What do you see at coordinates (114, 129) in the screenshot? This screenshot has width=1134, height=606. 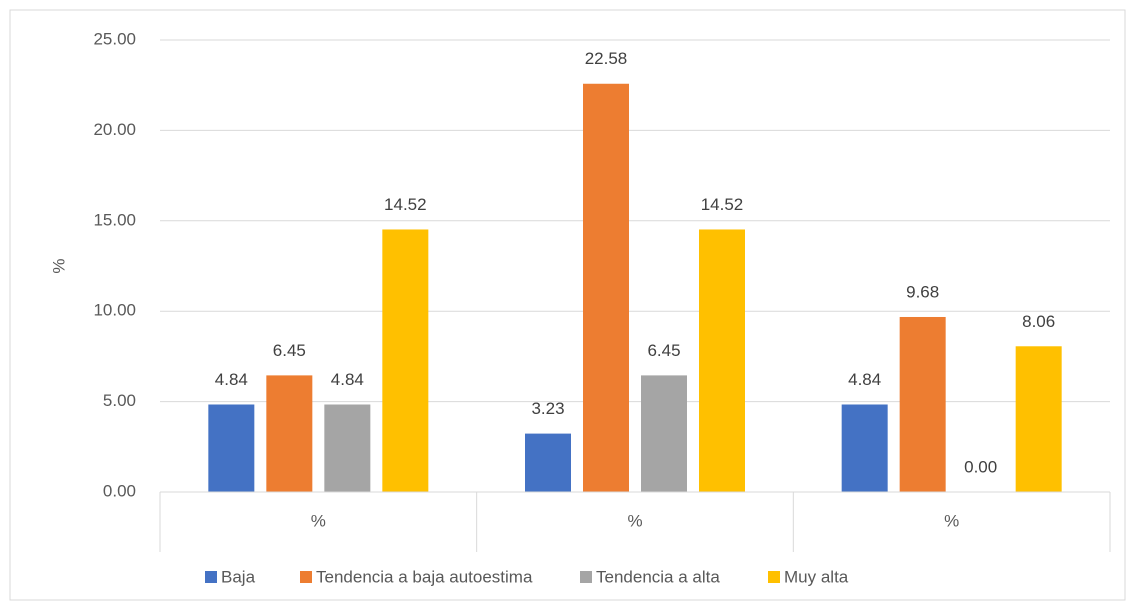 I see `y-tick-label: 20.00` at bounding box center [114, 129].